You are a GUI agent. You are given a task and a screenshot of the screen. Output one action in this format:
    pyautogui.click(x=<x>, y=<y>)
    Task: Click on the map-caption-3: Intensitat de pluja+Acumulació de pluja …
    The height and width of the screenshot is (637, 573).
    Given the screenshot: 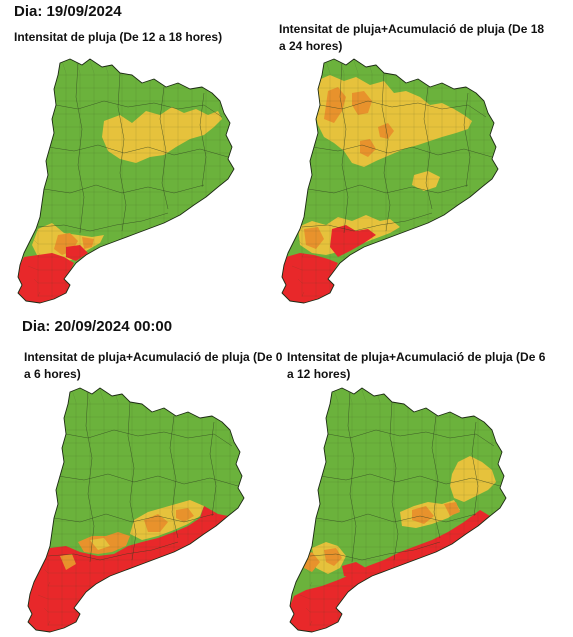 What is the action you would take?
    pyautogui.click(x=153, y=365)
    